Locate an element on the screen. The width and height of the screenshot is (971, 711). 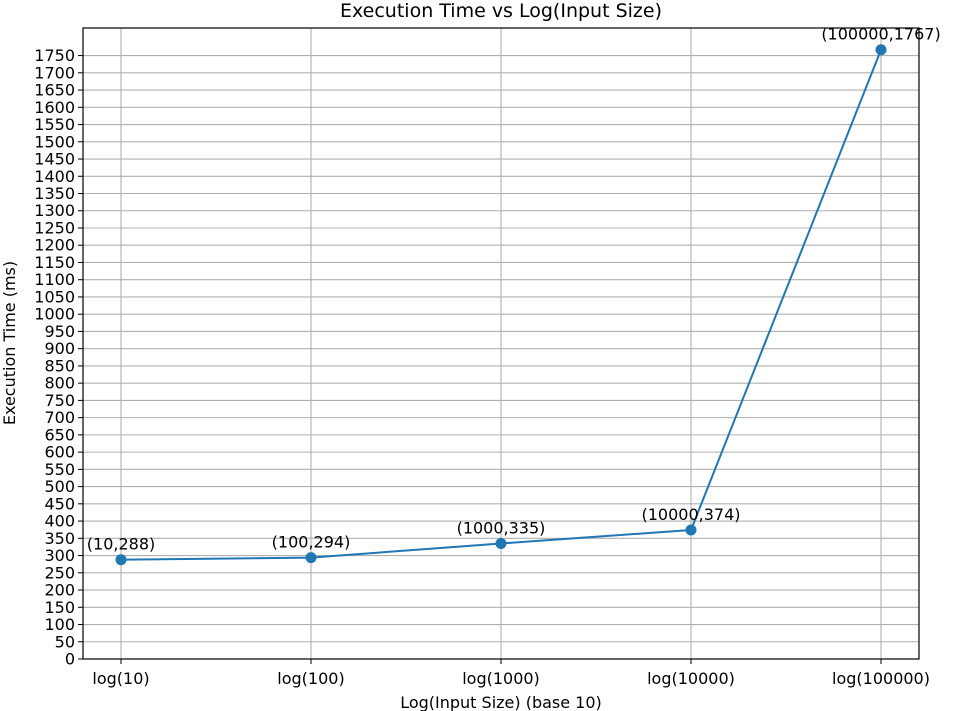
y-tick-label: 100 is located at coordinates (59, 624).